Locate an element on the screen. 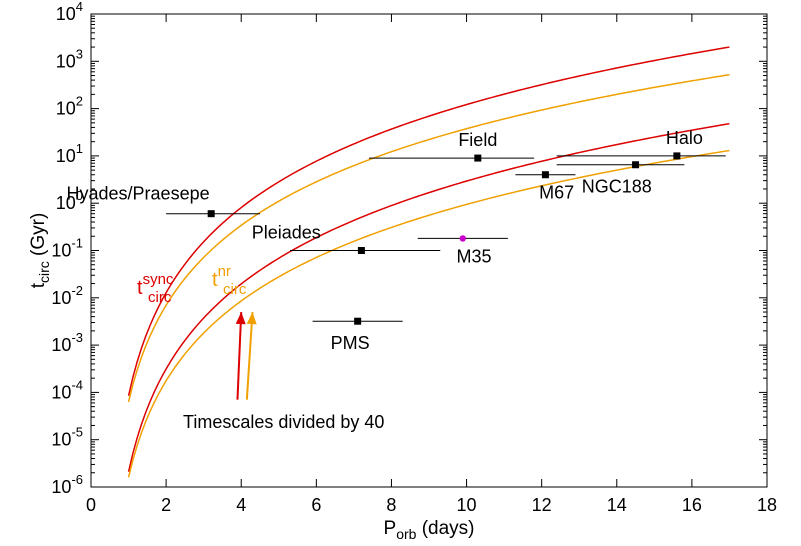 This screenshot has width=801, height=546. tsync-annotation: tsync circ is located at coordinates (155, 288).